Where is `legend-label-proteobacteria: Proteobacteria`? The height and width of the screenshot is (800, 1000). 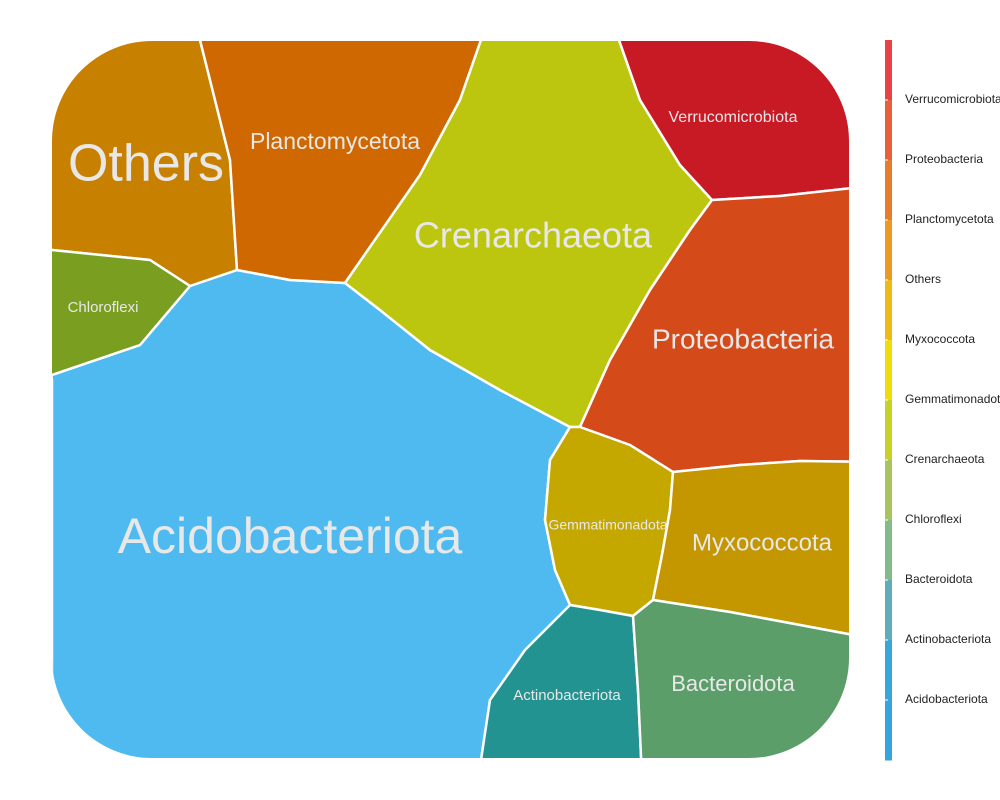
legend-label-proteobacteria: Proteobacteria is located at coordinates (944, 159).